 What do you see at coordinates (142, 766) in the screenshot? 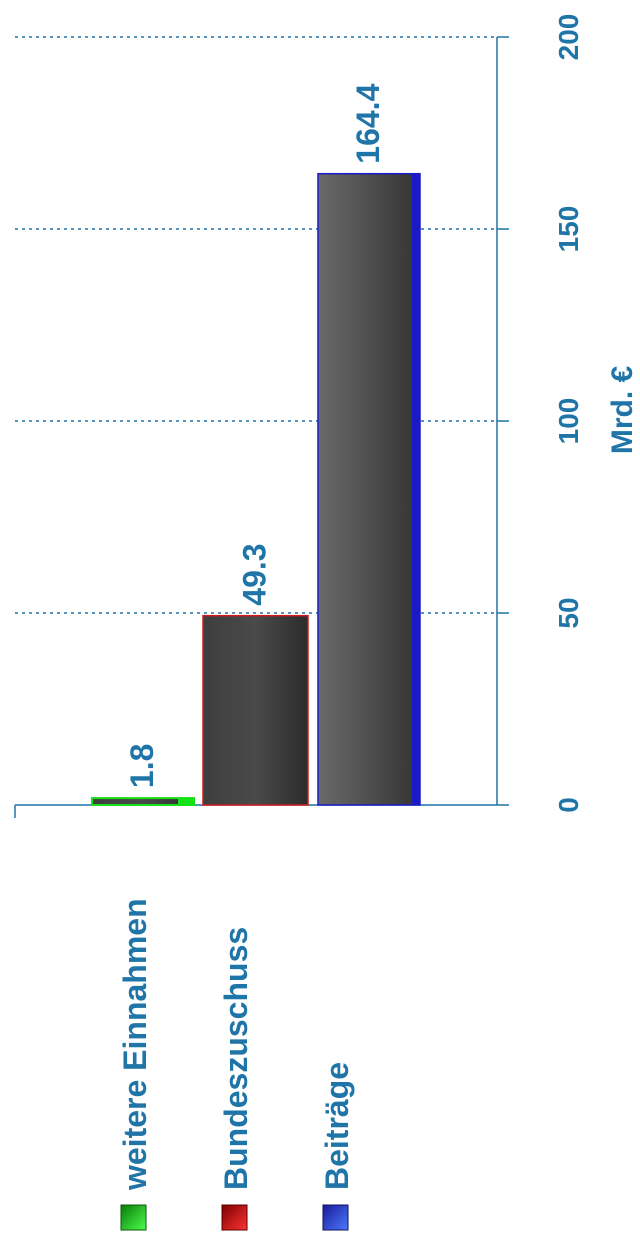
I see `value-label: 1.8` at bounding box center [142, 766].